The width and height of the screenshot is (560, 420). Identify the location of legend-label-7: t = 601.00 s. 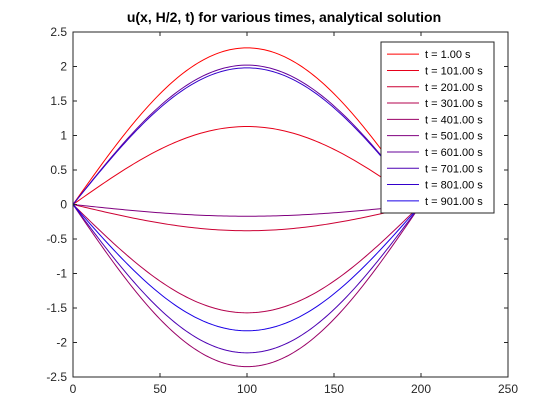
(454, 153).